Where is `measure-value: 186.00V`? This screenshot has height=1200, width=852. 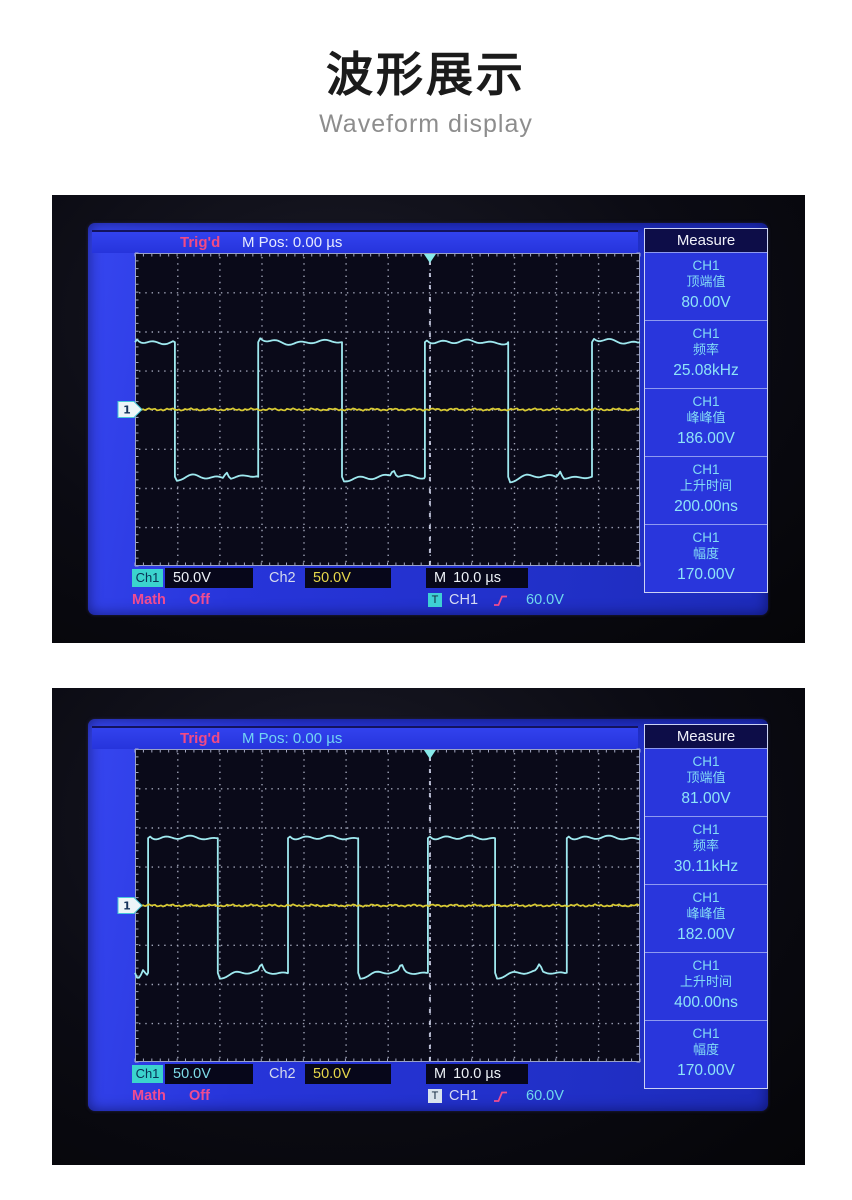 measure-value: 186.00V is located at coordinates (706, 438).